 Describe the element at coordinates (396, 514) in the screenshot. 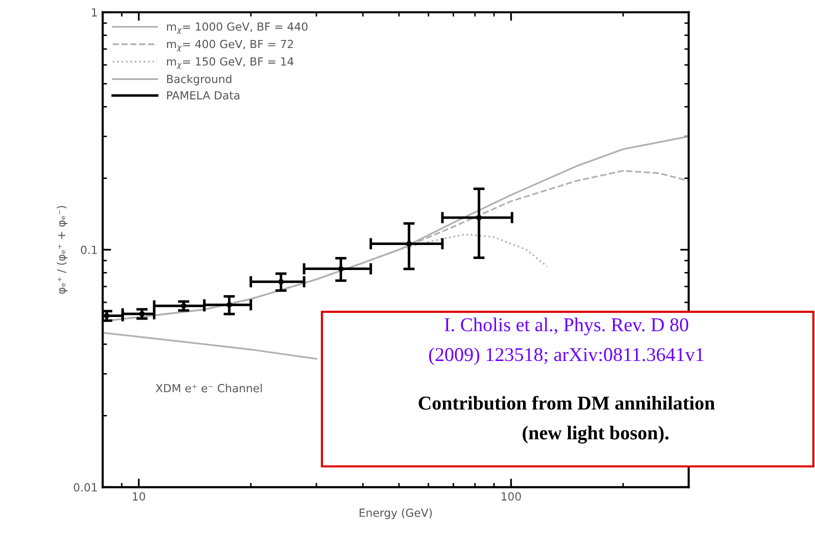

I see `x-axis-title: Energy (GeV)` at that location.